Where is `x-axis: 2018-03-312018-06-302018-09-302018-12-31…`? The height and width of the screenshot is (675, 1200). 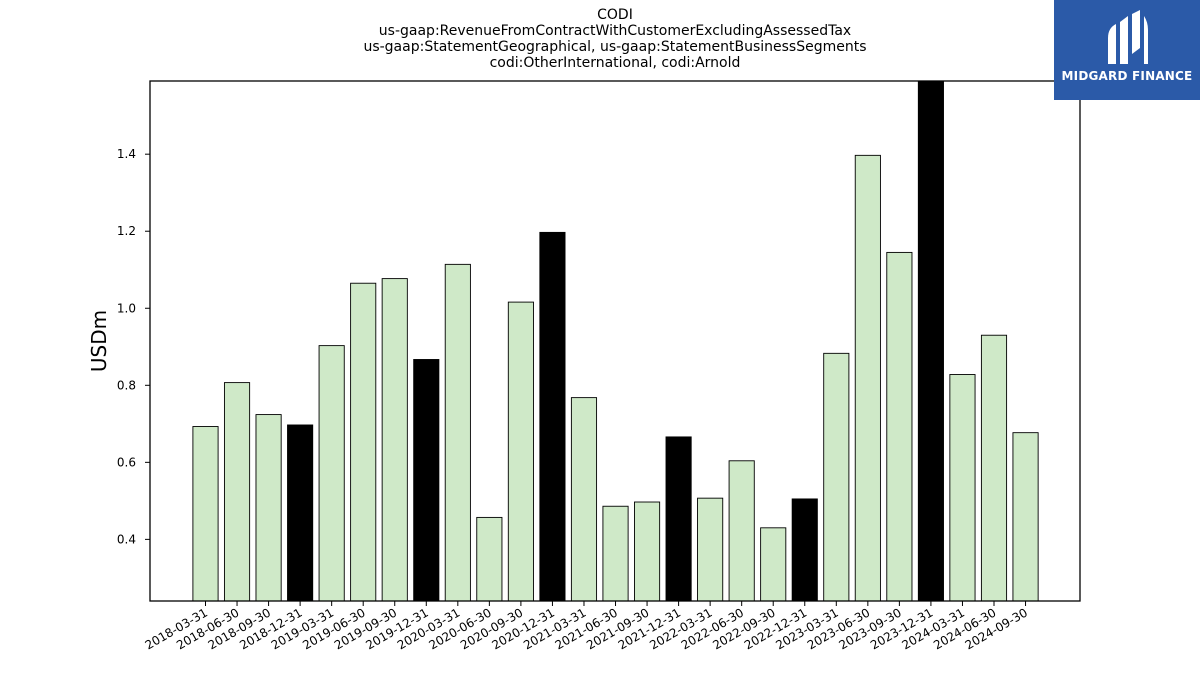 x-axis: 2018-03-312018-06-302018-09-302018-12-31… is located at coordinates (586, 626).